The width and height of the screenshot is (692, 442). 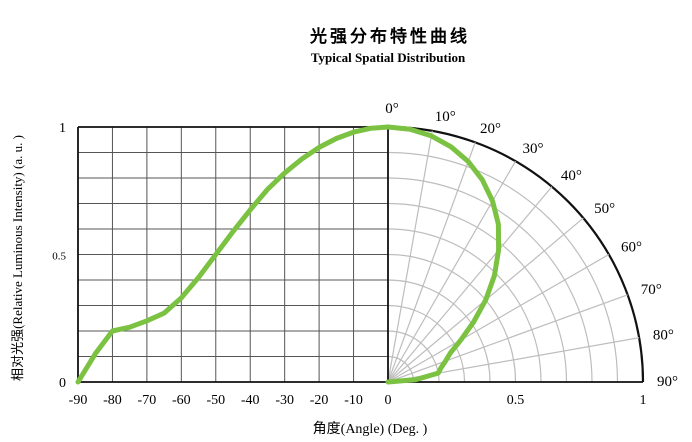 What do you see at coordinates (663, 335) in the screenshot?
I see `angle-tick-label: 80°` at bounding box center [663, 335].